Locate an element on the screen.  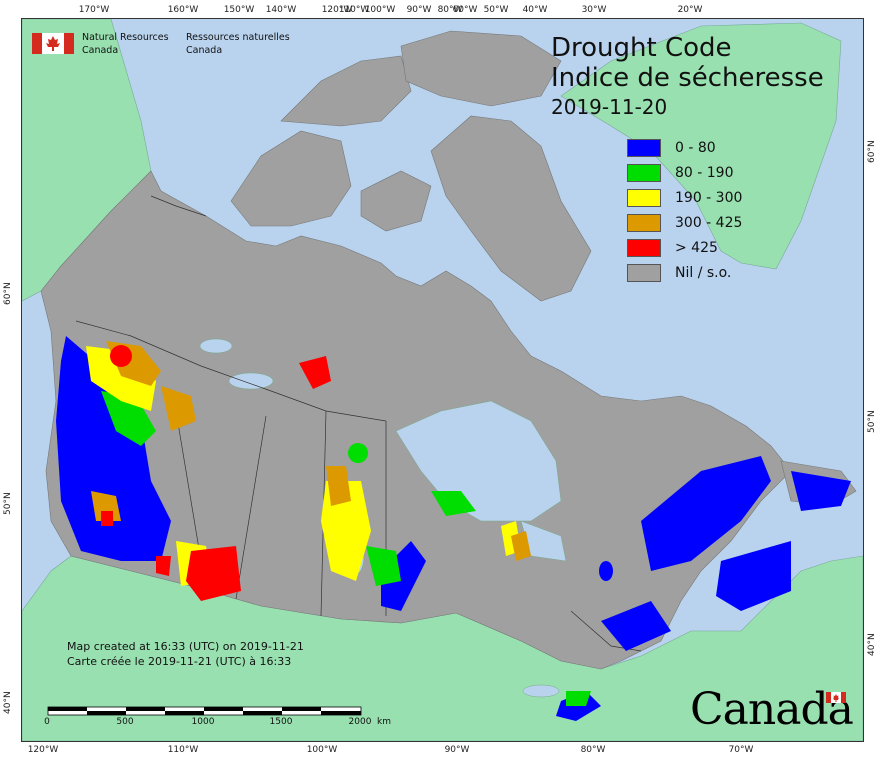
greenland-land is located at coordinates (701, 146).